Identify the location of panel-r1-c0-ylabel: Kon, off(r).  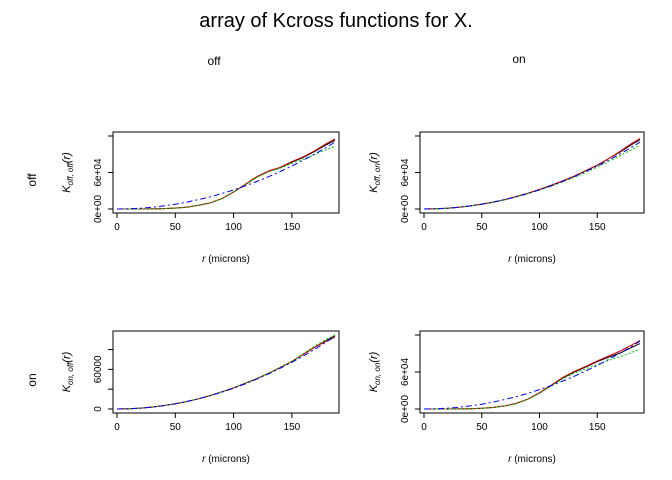
(68, 371).